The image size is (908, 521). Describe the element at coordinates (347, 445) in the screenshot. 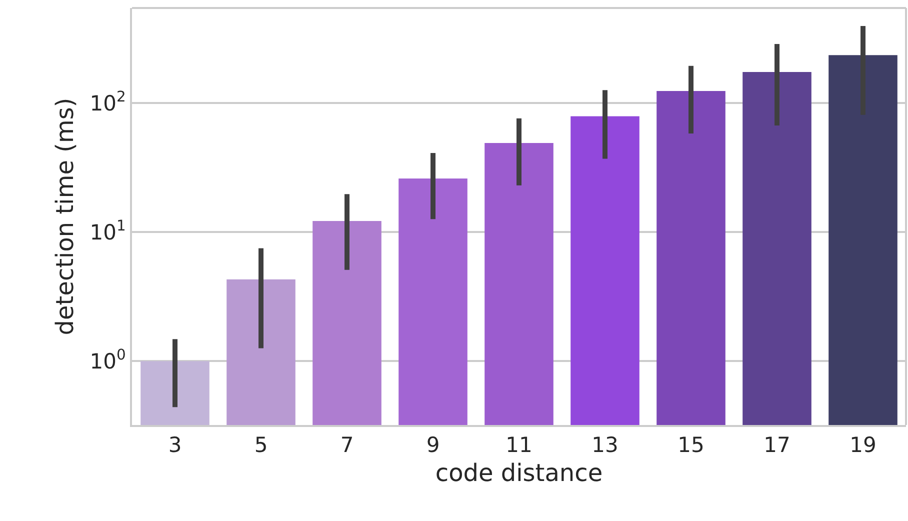

I see `x-tick-label: 7` at that location.